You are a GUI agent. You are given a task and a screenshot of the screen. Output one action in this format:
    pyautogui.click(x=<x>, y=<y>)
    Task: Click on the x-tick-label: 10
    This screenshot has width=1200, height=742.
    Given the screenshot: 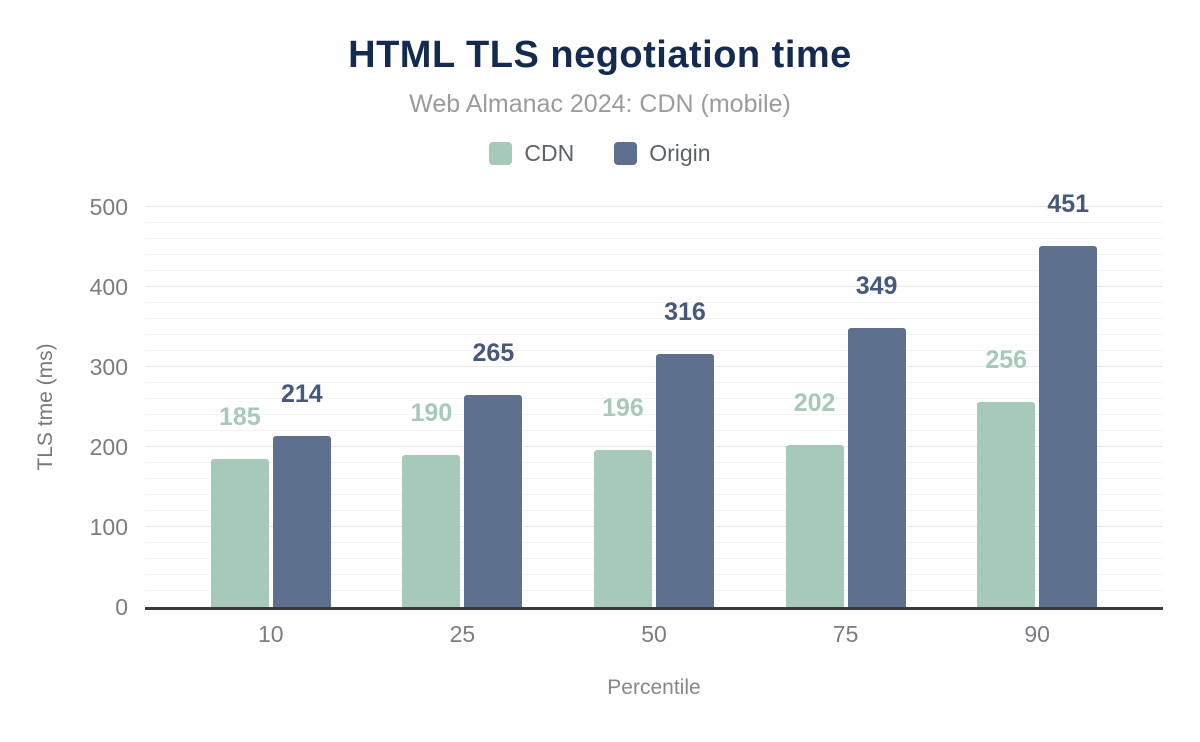 What is the action you would take?
    pyautogui.click(x=271, y=634)
    